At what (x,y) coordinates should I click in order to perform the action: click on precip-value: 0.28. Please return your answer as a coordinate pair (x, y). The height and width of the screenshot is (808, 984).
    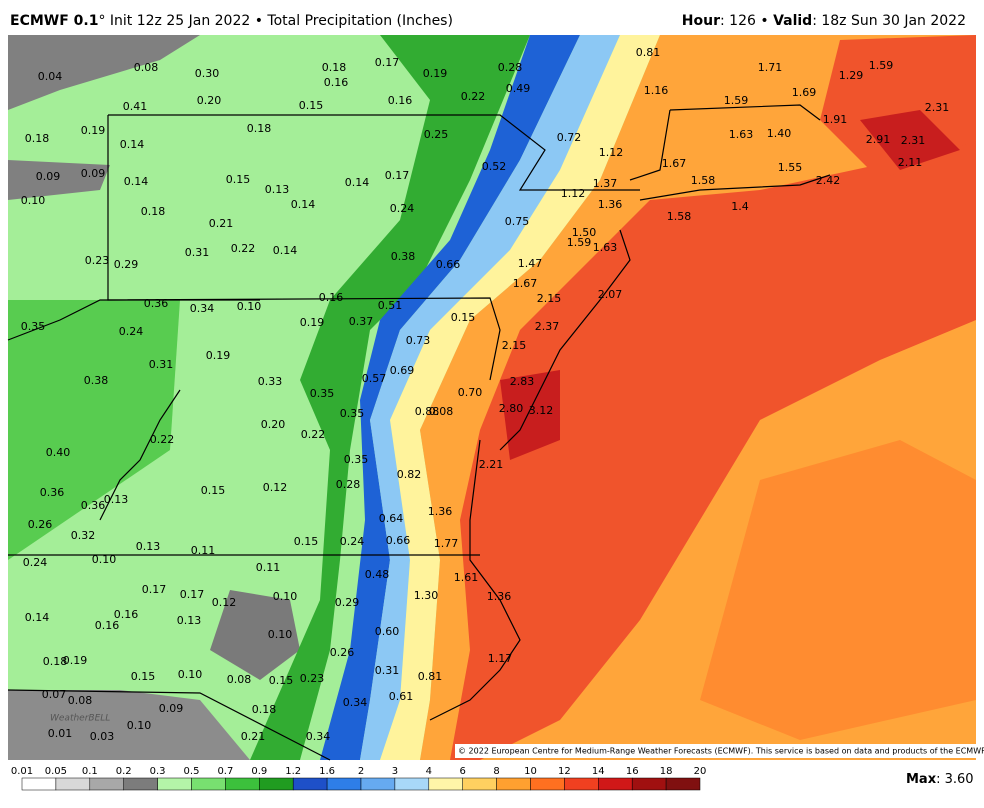
    Looking at the image, I should click on (510, 67).